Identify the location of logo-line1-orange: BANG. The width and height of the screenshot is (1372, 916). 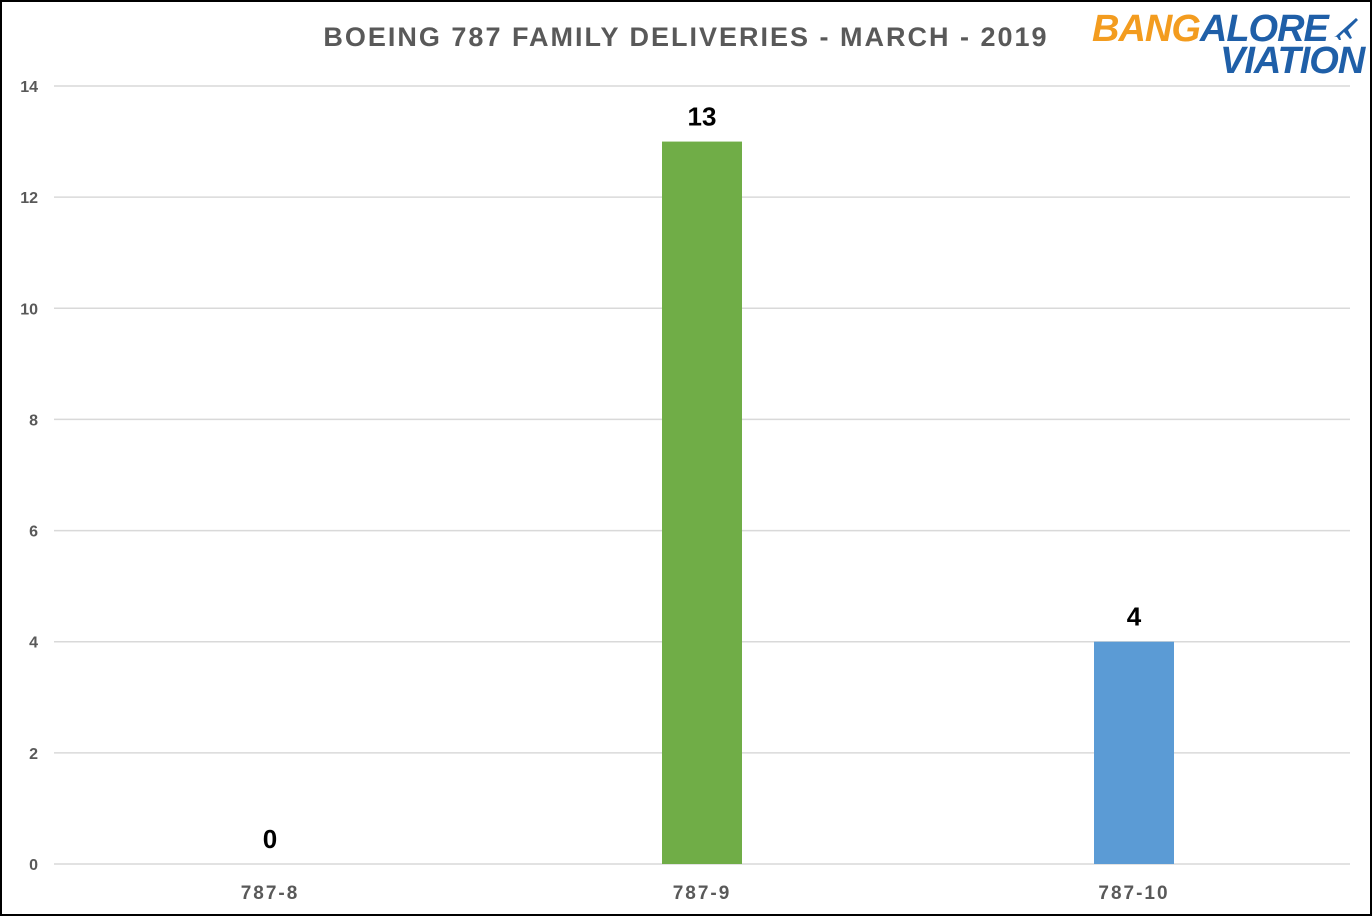
(1146, 29).